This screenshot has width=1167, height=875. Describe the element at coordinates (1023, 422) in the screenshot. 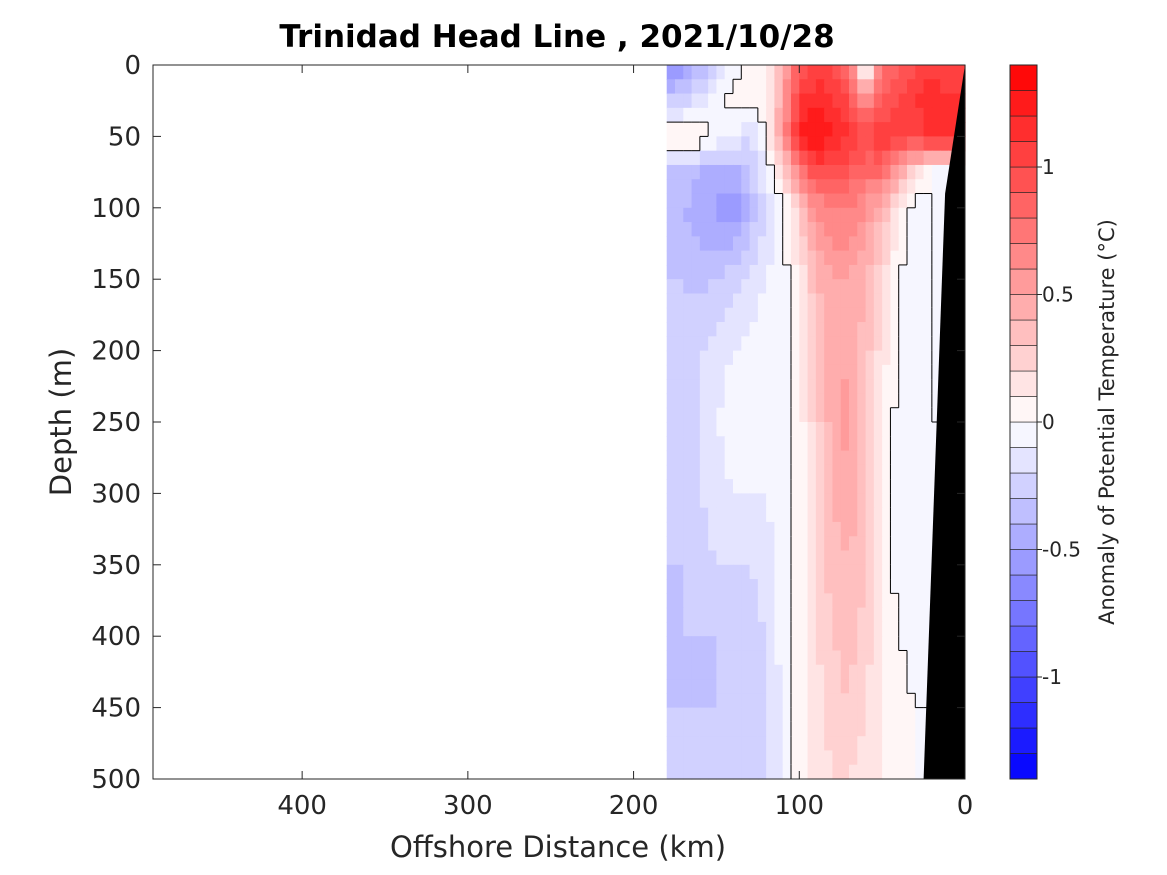

I see `colorbar-bands` at that location.